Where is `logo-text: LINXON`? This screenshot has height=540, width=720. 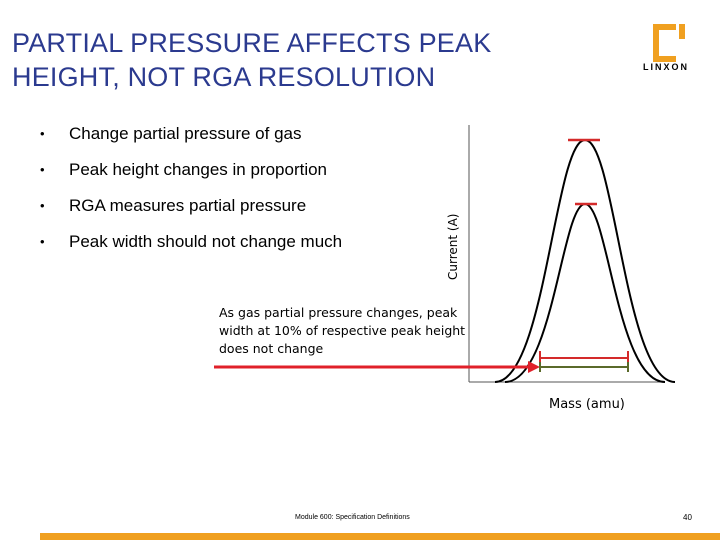
logo-text: LINXON is located at coordinates (665, 67).